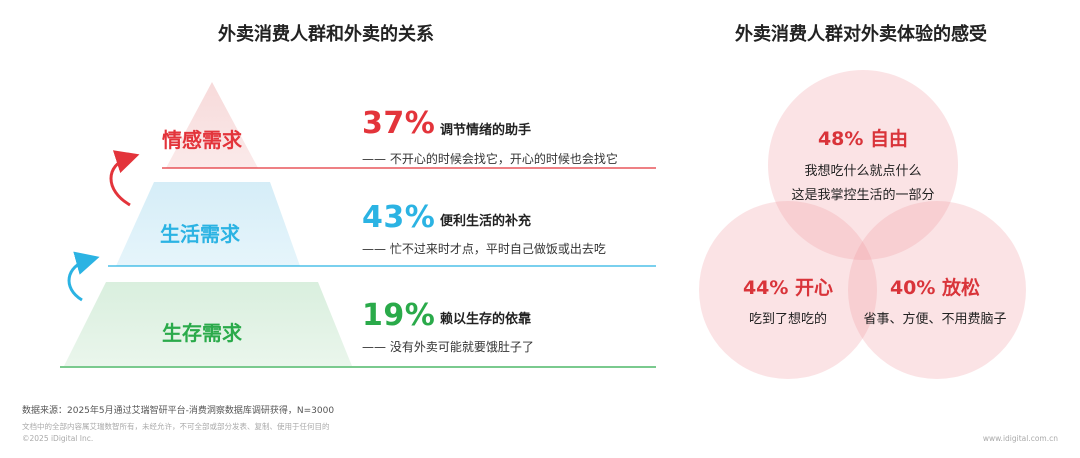 This screenshot has height=458, width=1080. Describe the element at coordinates (399, 315) in the screenshot. I see `tier-percent-survival: 19%` at that location.